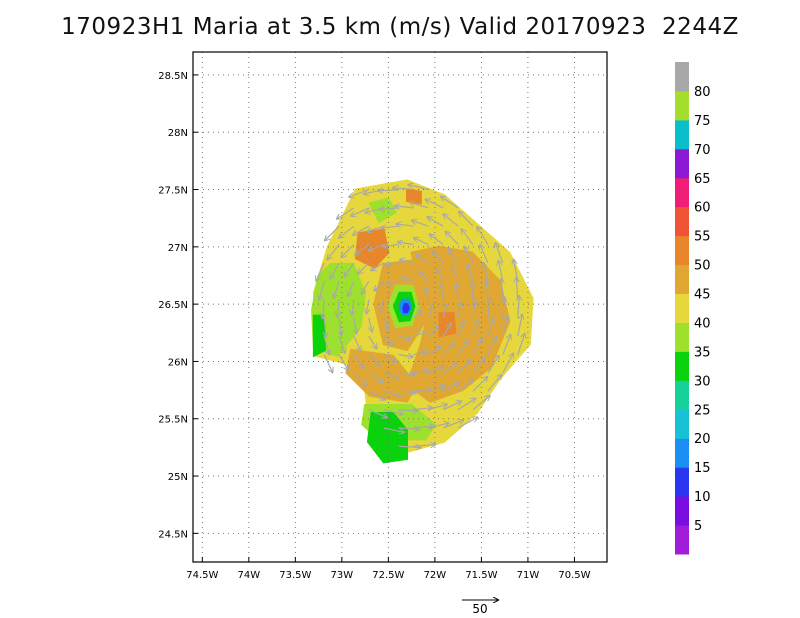 This screenshot has width=800, height=618. I want to click on y-tick-label: 25.5N, so click(173, 420).